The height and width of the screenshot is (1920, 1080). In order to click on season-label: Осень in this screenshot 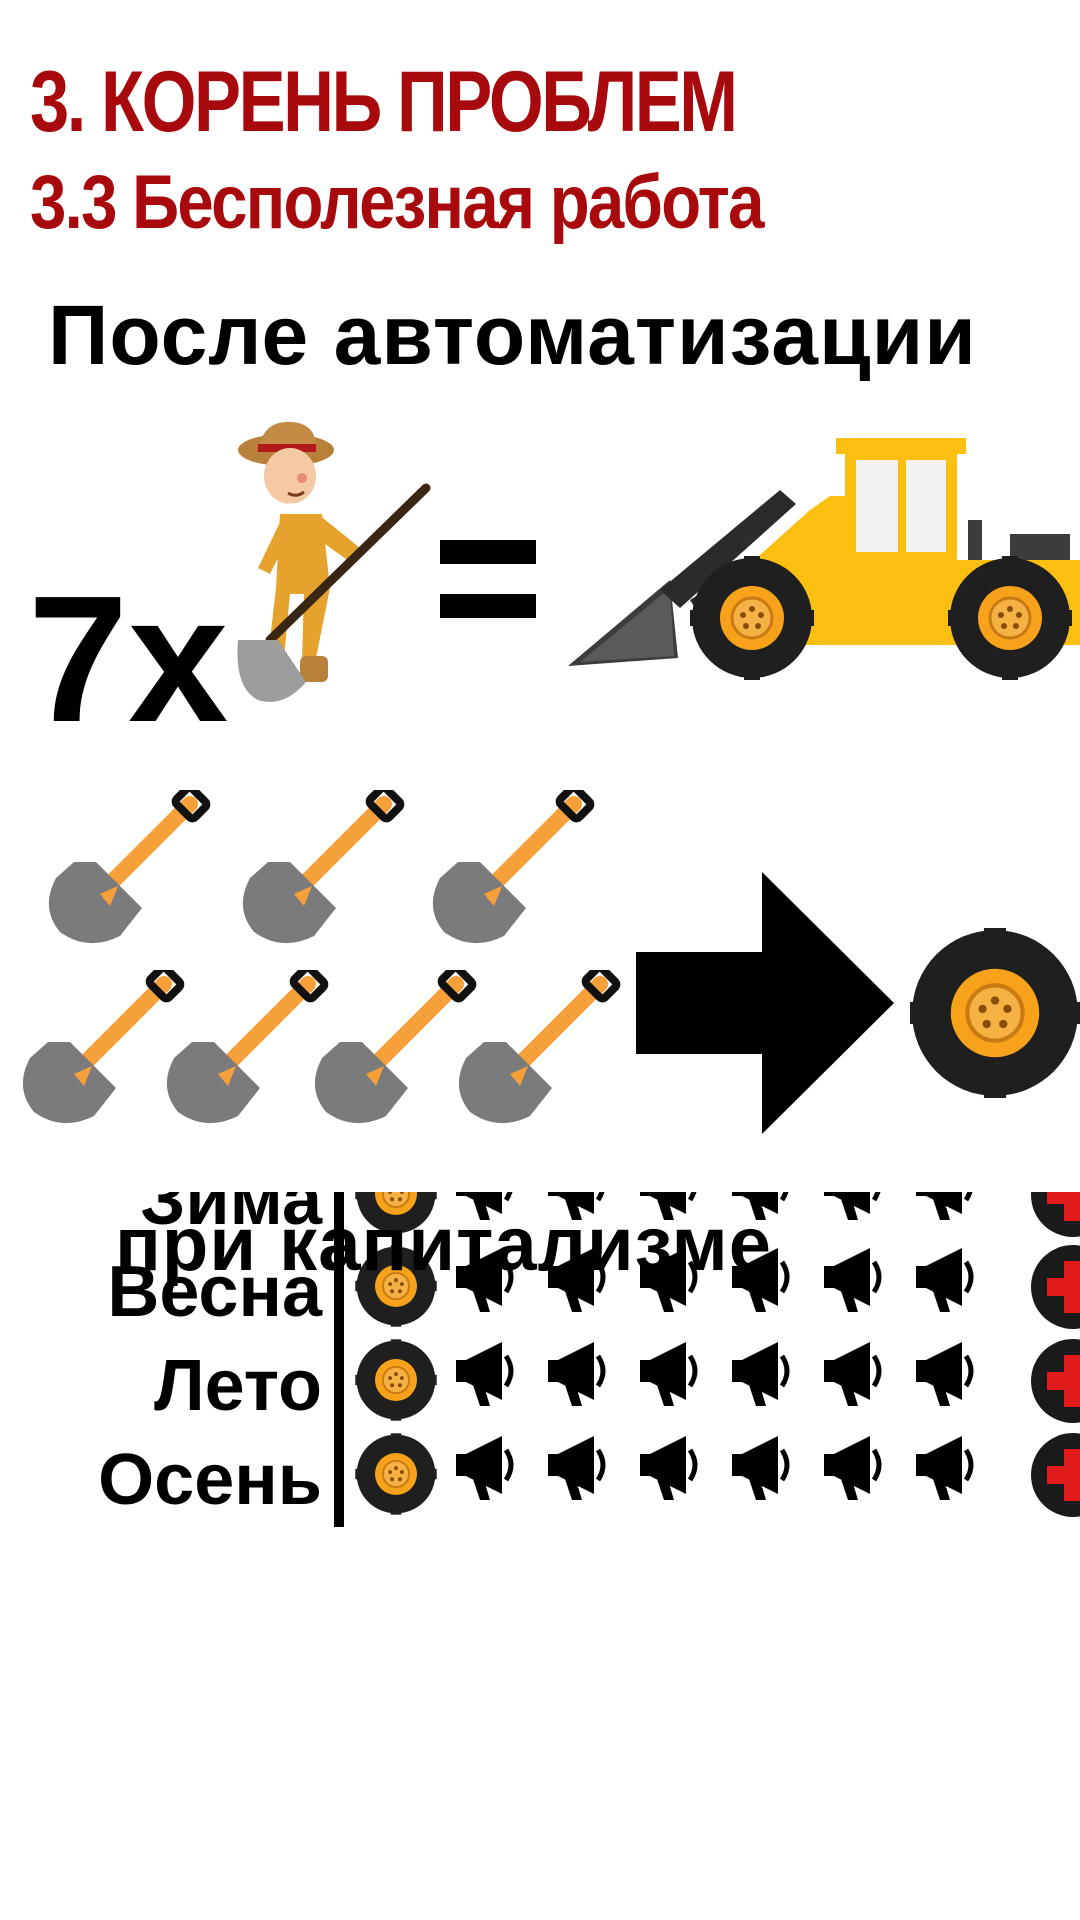, I will do `click(210, 1480)`.